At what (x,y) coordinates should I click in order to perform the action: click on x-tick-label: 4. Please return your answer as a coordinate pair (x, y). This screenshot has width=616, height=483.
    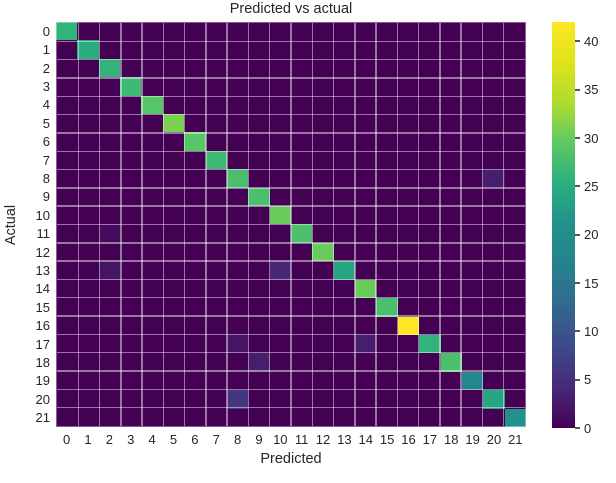
    Looking at the image, I should click on (152, 439).